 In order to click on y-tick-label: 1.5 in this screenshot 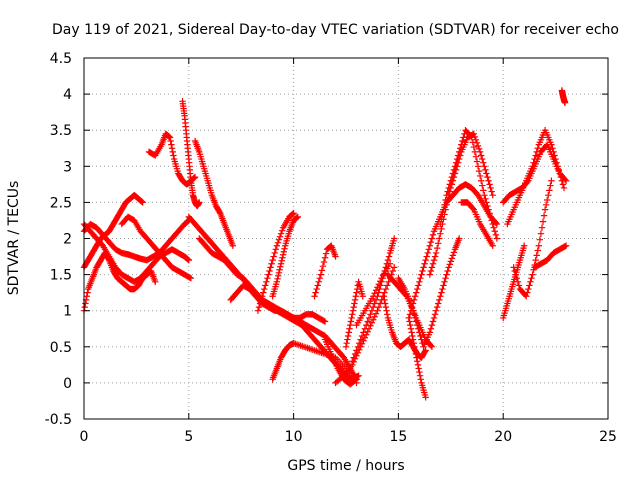, I will do `click(61, 276)`.